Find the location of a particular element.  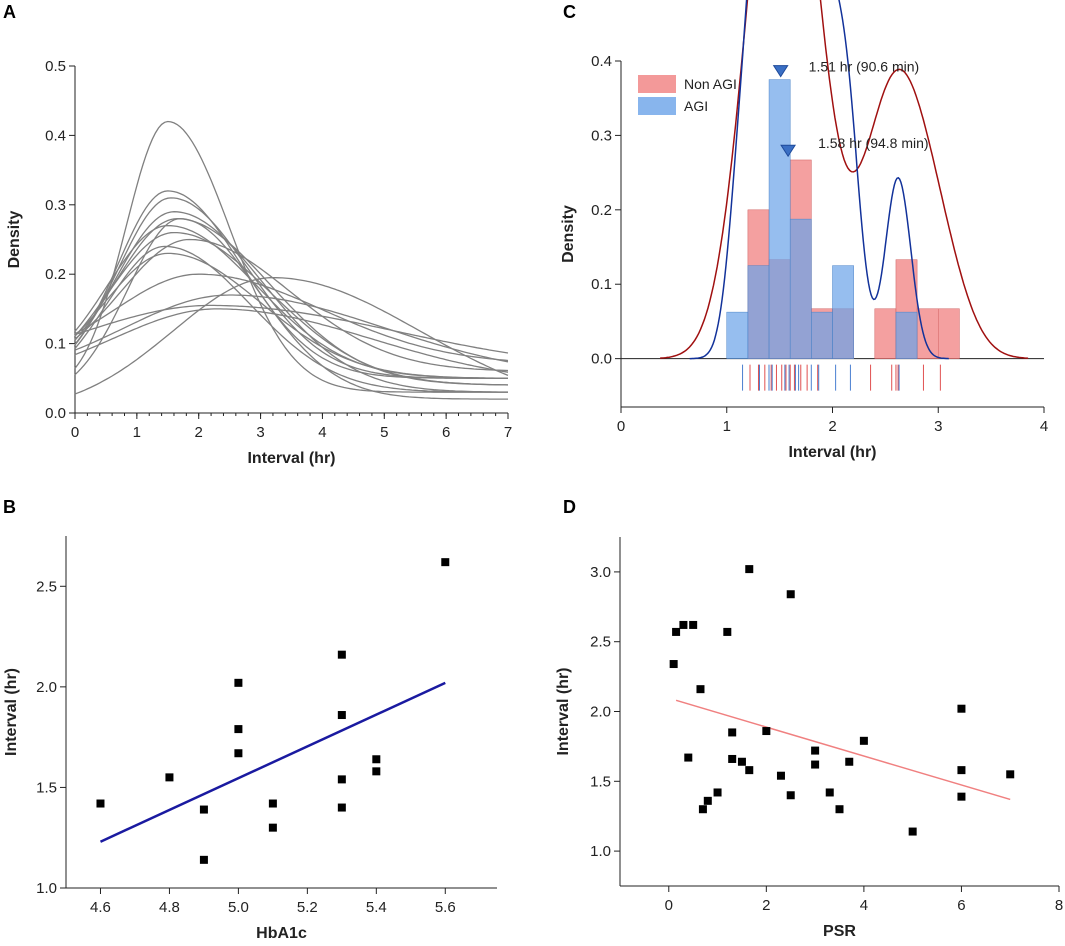

b-x-axis-label: HbA1c is located at coordinates (281, 933).